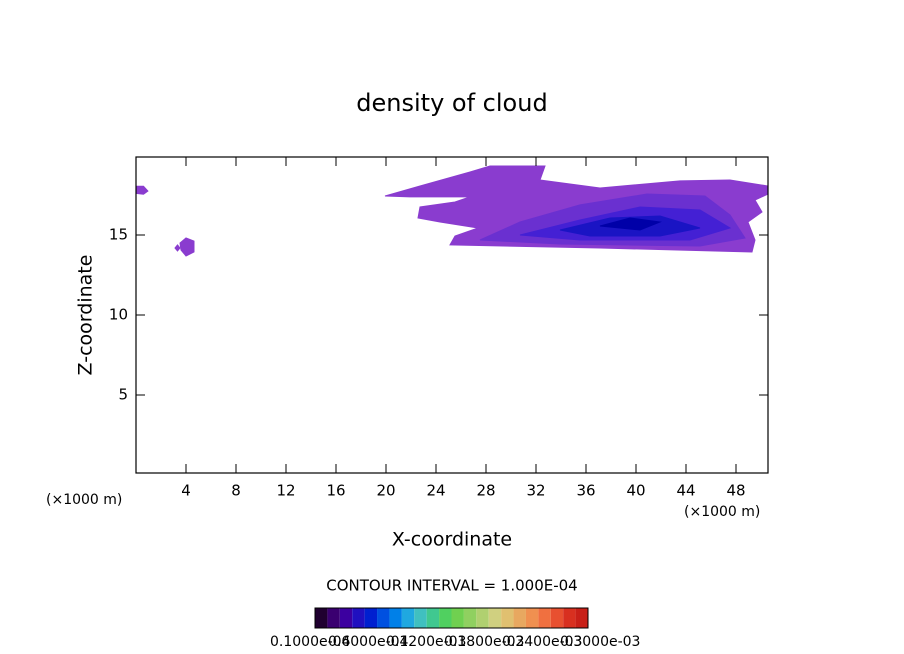 The image size is (904, 654). Describe the element at coordinates (118, 235) in the screenshot. I see `y-tick-label: 15` at that location.